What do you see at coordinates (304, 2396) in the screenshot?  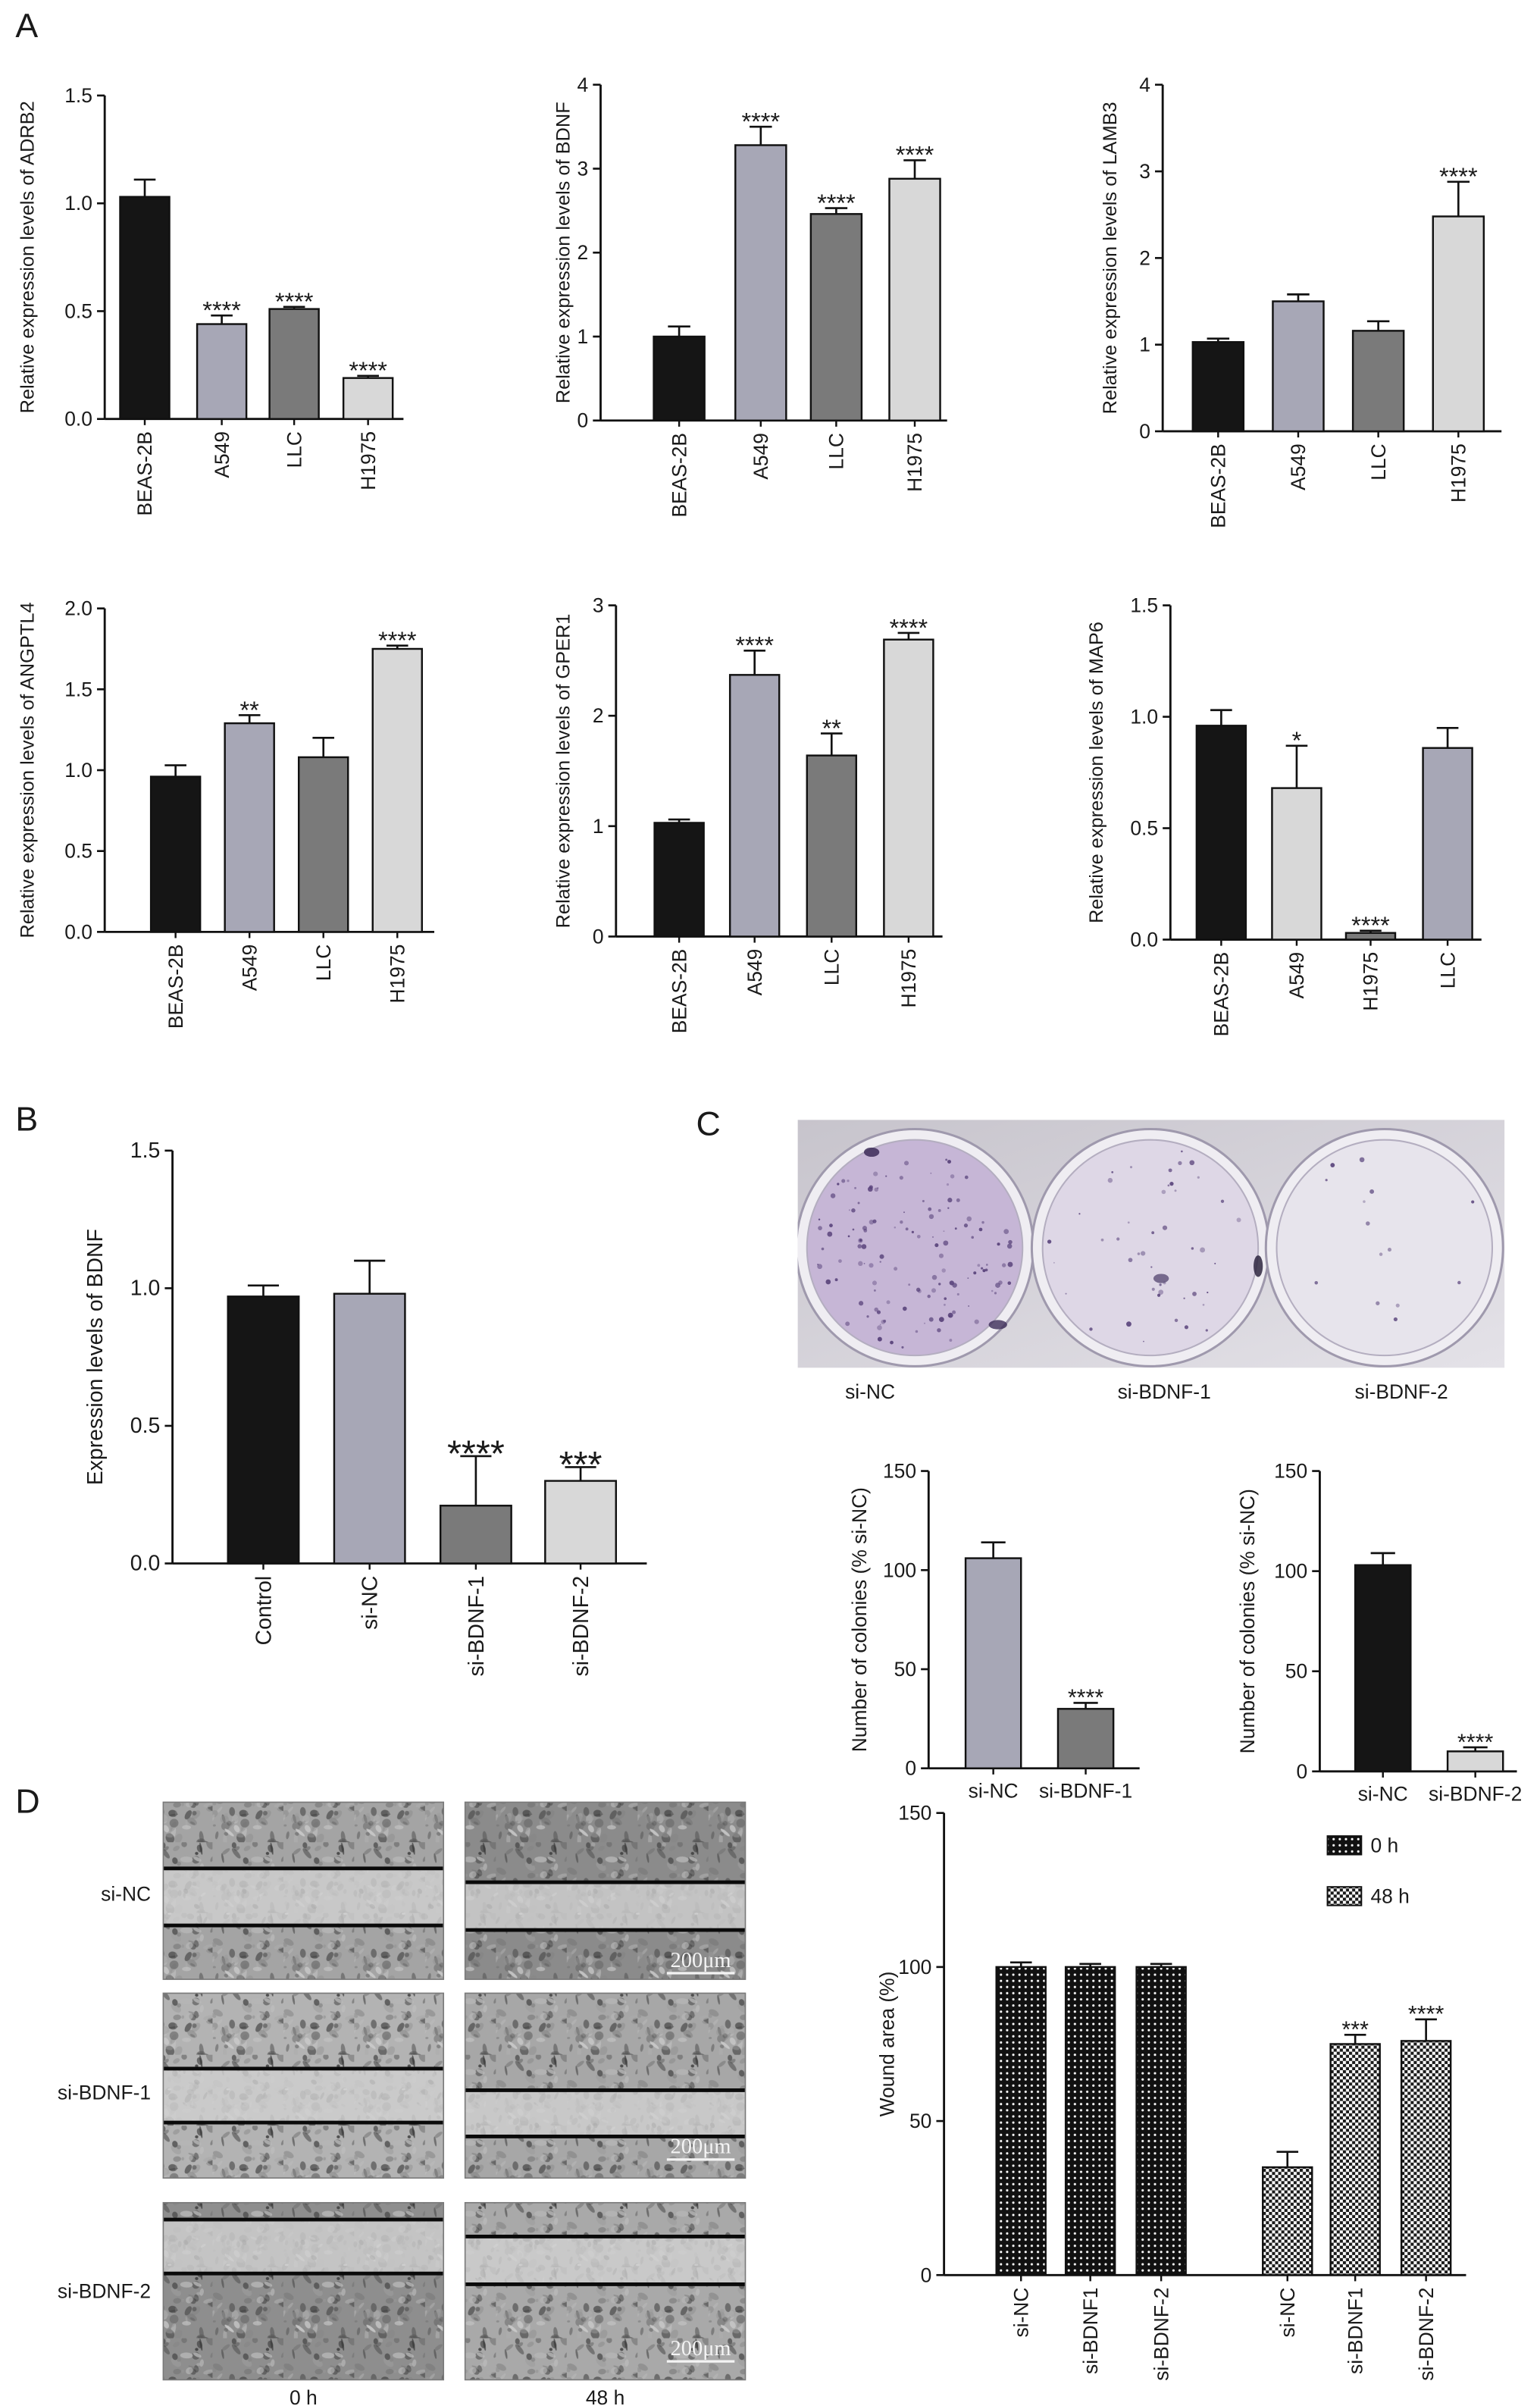 I see `wound-time-label-0h: 0 h` at bounding box center [304, 2396].